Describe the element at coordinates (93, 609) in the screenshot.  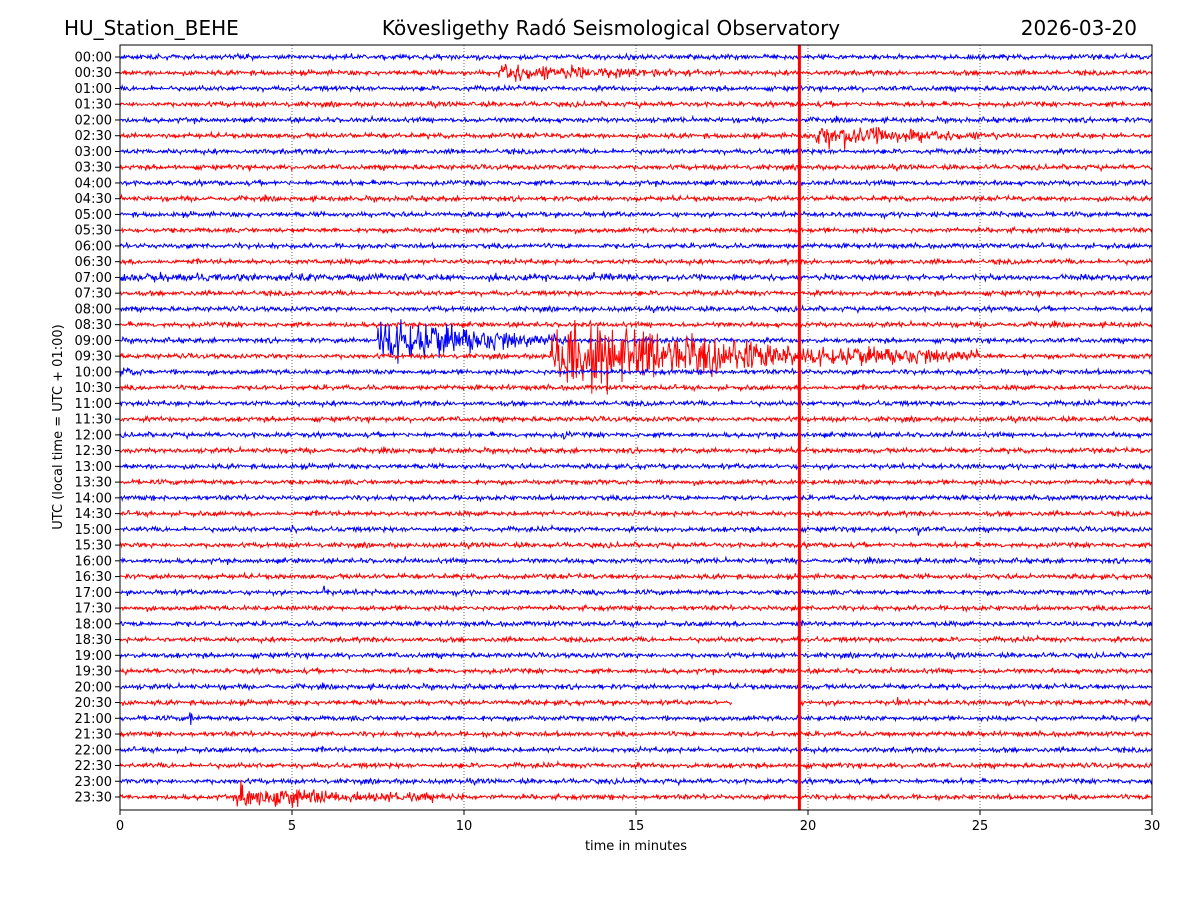
I see `row-label: 17:30` at that location.